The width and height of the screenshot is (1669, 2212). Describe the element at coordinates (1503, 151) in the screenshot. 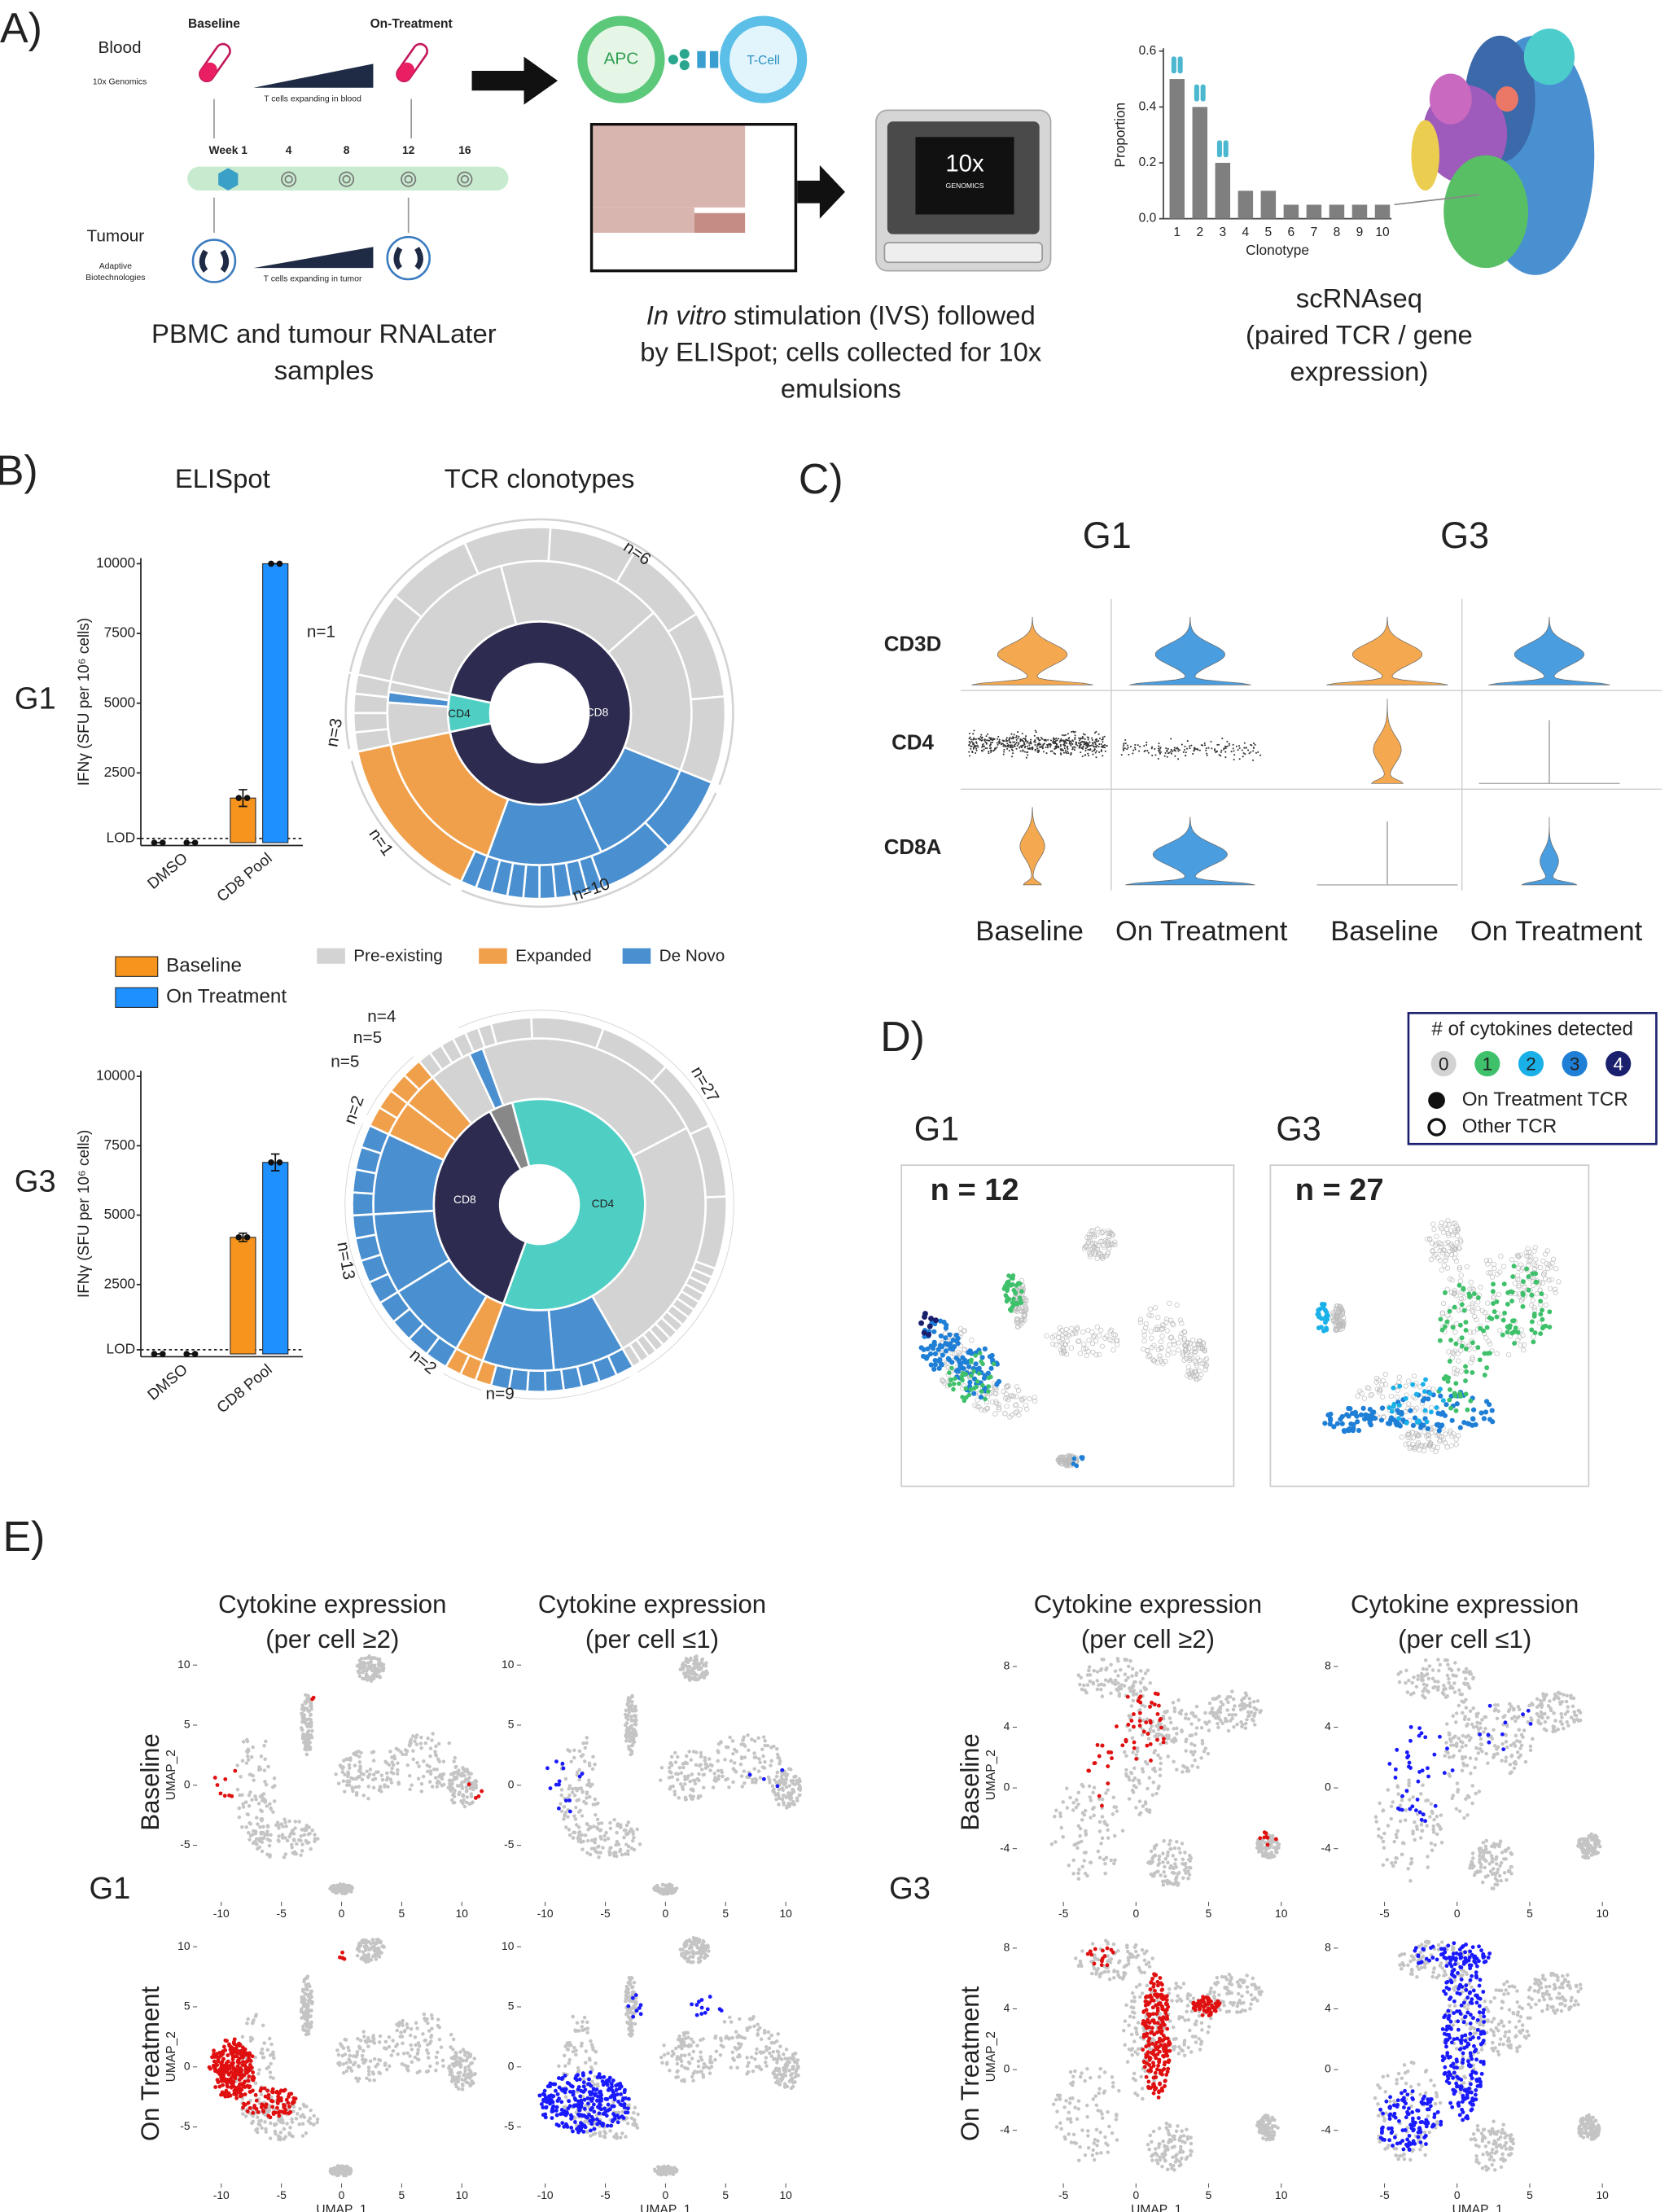

I see `umap-3d` at that location.